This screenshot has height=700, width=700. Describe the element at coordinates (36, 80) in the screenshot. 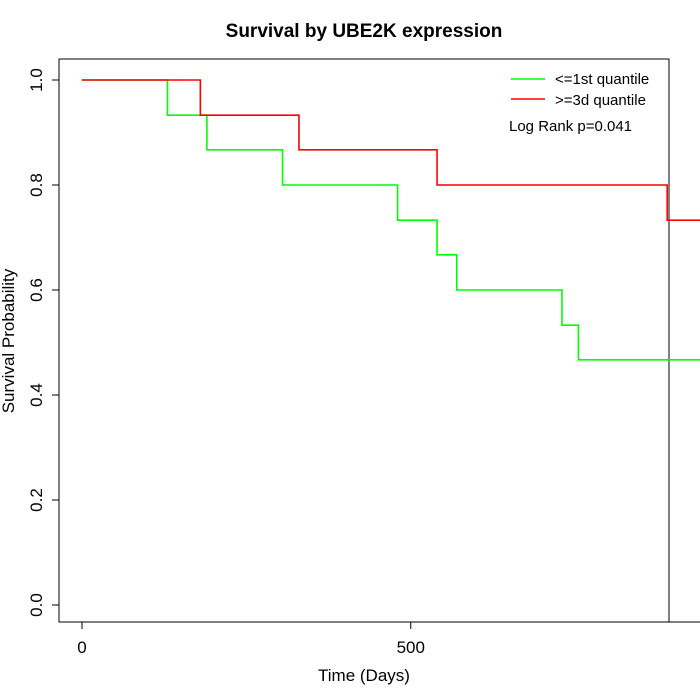

I see `y-tick-label: 1.0` at that location.